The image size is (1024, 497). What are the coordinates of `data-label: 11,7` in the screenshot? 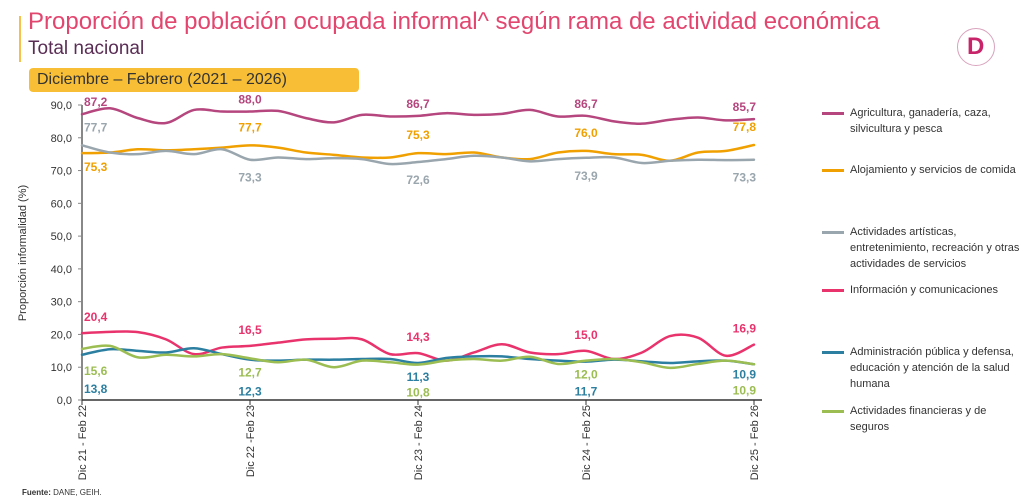 It's located at (586, 392).